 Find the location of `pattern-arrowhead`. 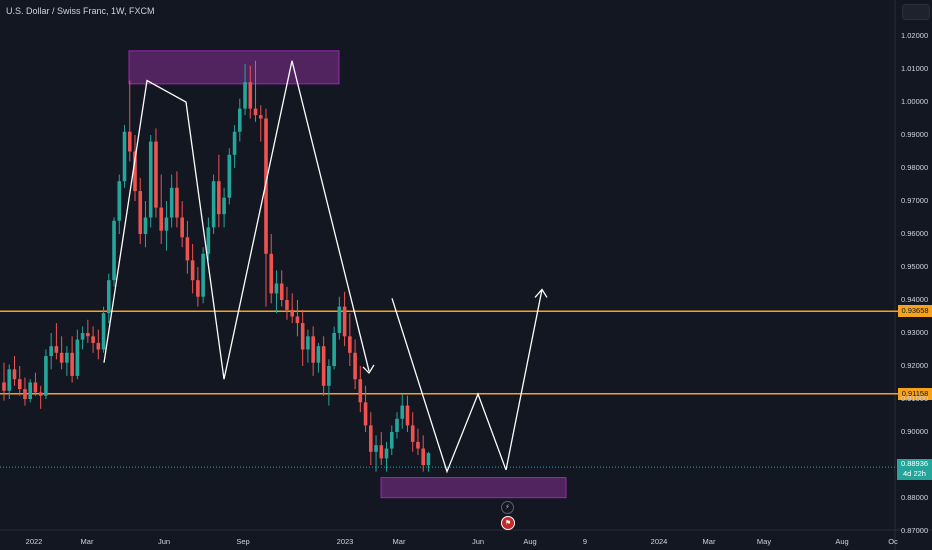

pattern-arrowhead is located at coordinates (368, 369).